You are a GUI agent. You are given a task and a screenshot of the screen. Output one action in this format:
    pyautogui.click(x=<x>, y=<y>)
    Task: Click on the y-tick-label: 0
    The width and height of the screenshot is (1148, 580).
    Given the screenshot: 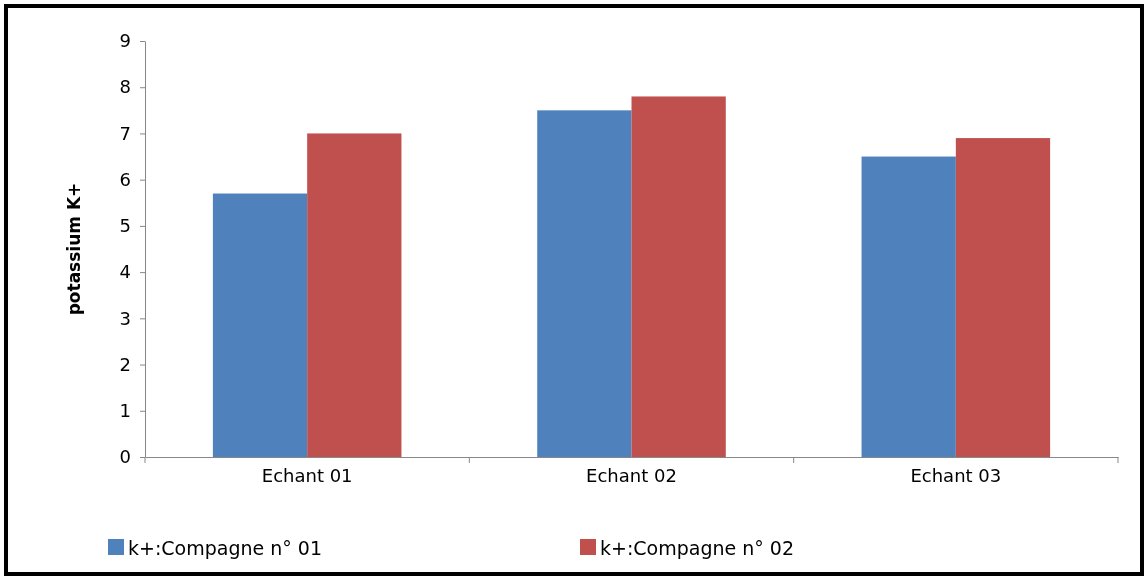 What is the action you would take?
    pyautogui.click(x=125, y=457)
    